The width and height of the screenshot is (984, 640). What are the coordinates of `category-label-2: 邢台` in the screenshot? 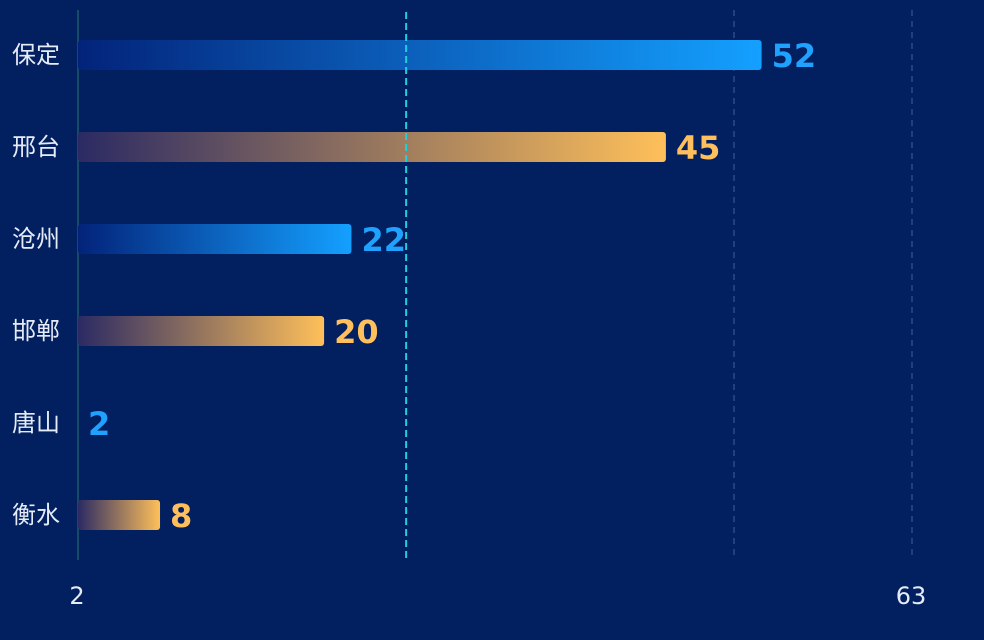 It's located at (36, 147).